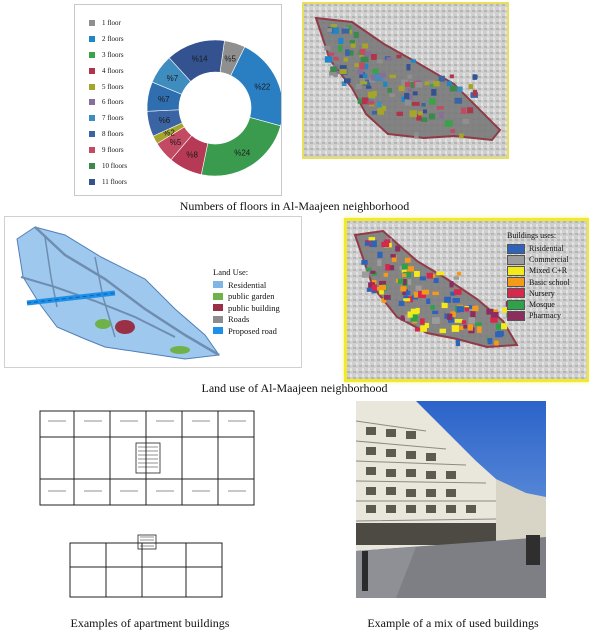  Describe the element at coordinates (164, 99) in the screenshot. I see `donut-slice-label: %7` at that location.